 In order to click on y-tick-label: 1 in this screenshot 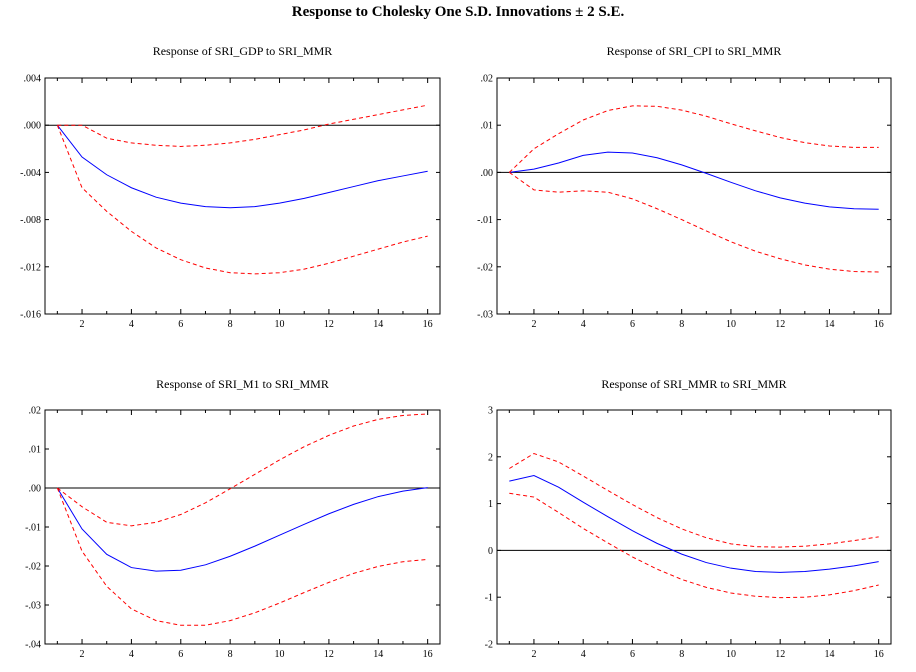, I will do `click(490, 504)`.